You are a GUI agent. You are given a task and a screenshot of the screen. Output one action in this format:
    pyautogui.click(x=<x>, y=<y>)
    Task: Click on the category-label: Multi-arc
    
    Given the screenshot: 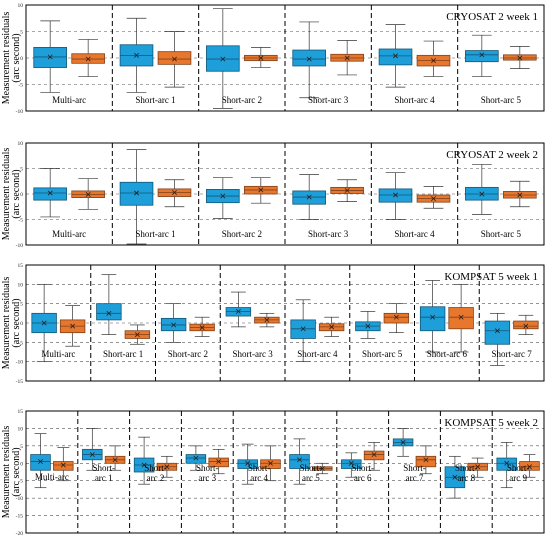 What is the action you would take?
    pyautogui.click(x=58, y=354)
    